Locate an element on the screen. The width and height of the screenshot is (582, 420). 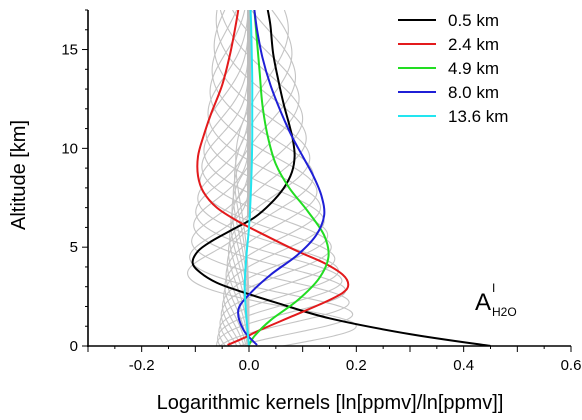
y-tick-label: 0 is located at coordinates (74, 346).